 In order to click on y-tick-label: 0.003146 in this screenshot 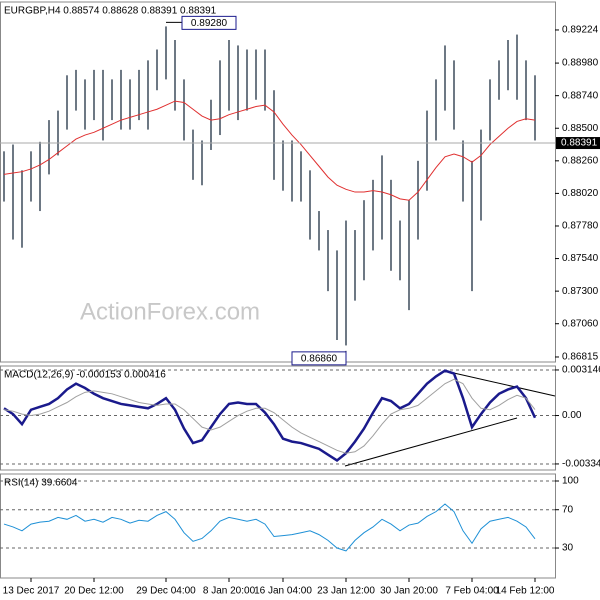, I will do `click(581, 370)`.